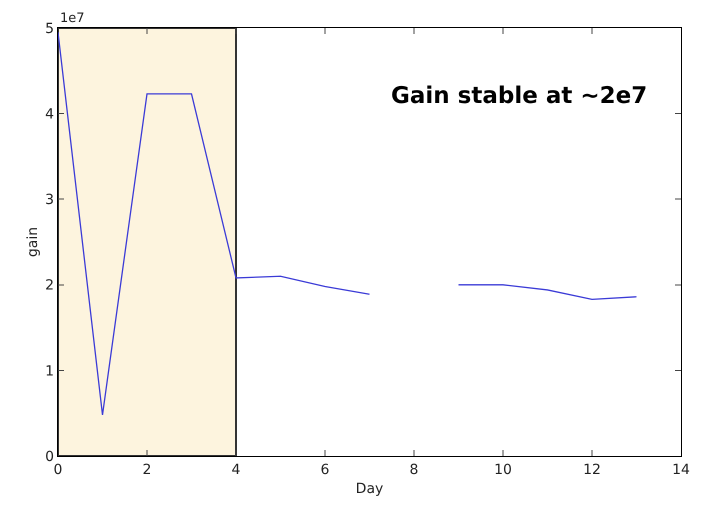 The height and width of the screenshot is (511, 711). Describe the element at coordinates (681, 470) in the screenshot. I see `x-tick-label: 14` at that location.